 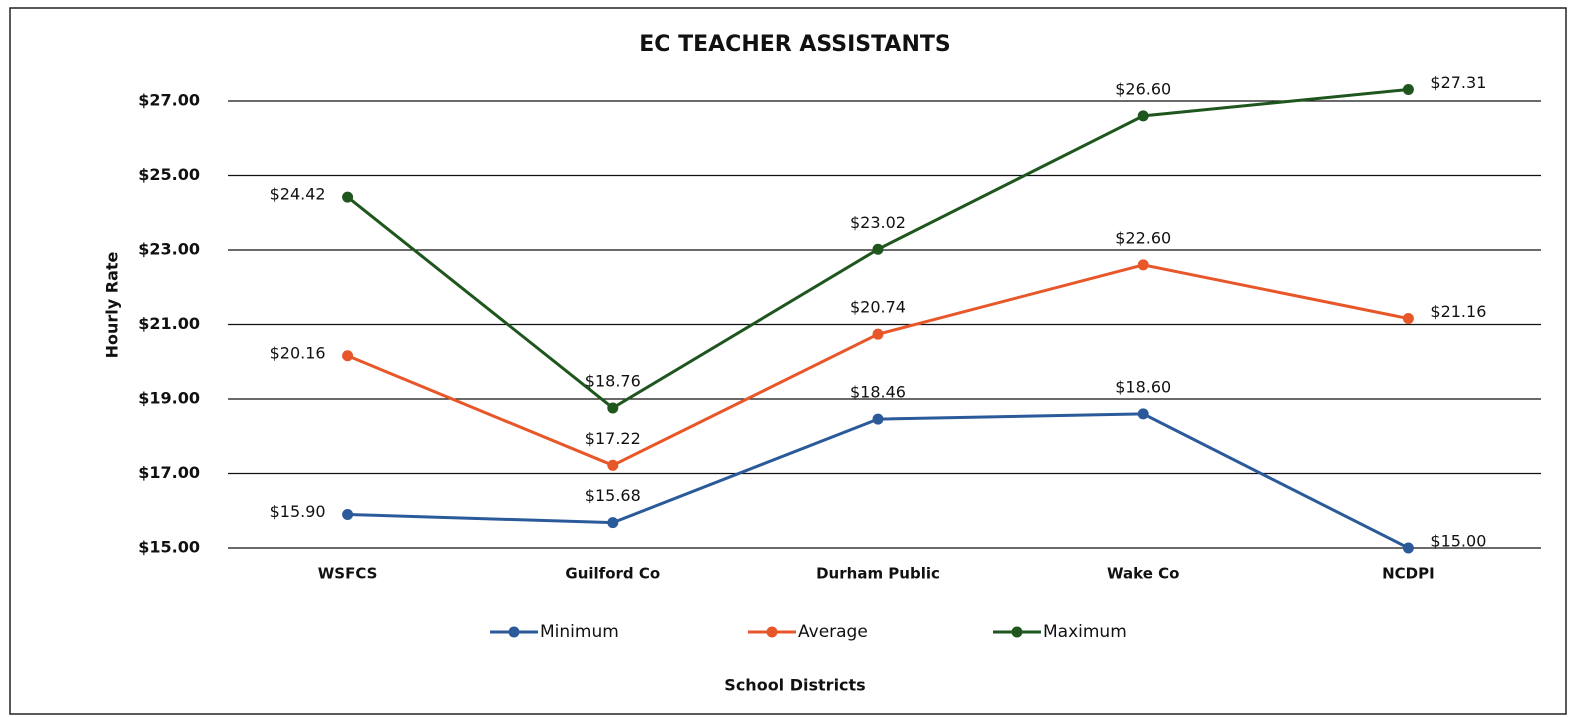 I want to click on y-tick-label: $17.00, so click(x=169, y=472).